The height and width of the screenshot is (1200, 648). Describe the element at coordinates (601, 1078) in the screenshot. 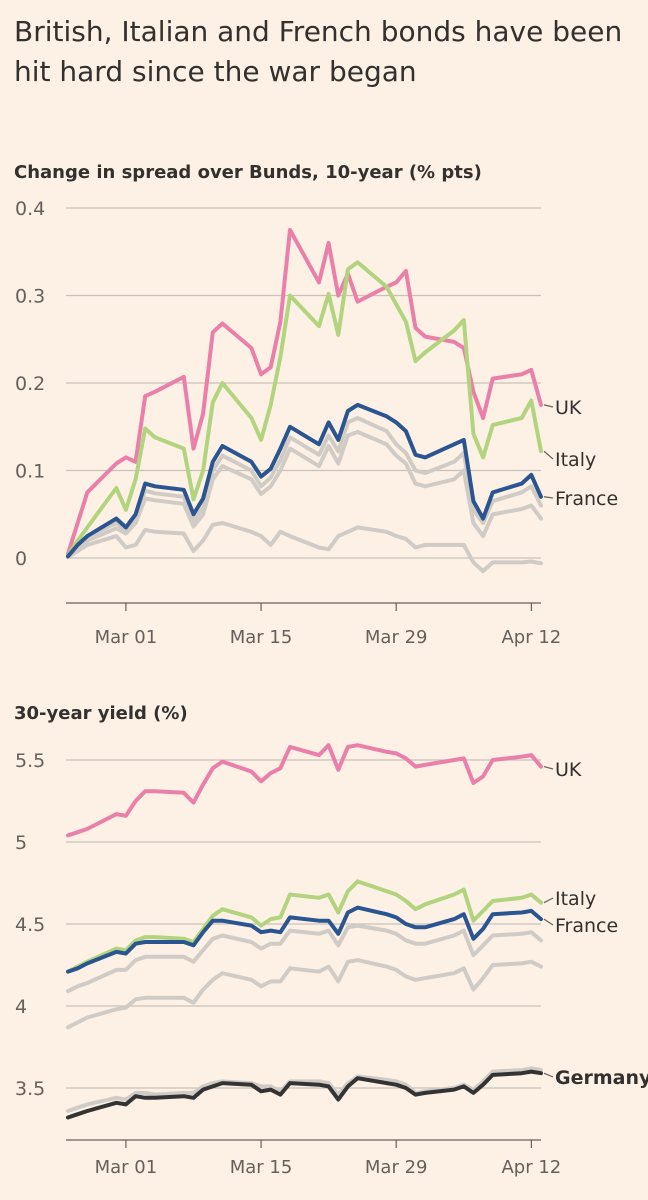

I see `series-label-germany: Germany` at that location.